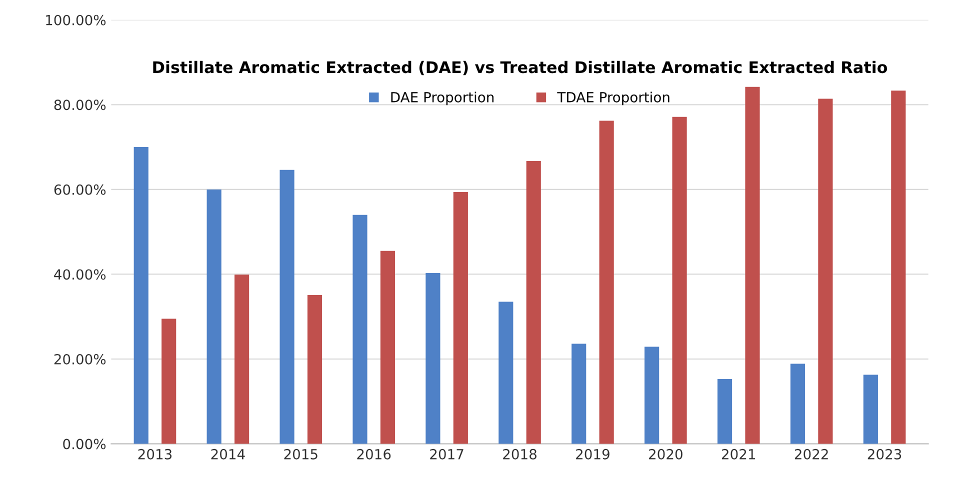 This screenshot has height=484, width=967. I want to click on y-tick-label: 20.00%, so click(80, 359).